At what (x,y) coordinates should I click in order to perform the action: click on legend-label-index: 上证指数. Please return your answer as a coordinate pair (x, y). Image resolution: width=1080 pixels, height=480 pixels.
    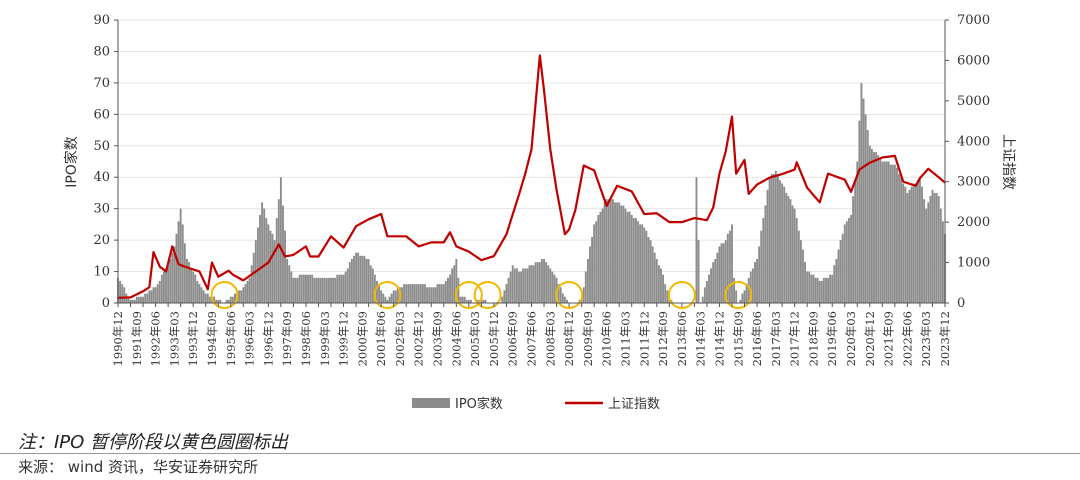
    Looking at the image, I should click on (634, 404).